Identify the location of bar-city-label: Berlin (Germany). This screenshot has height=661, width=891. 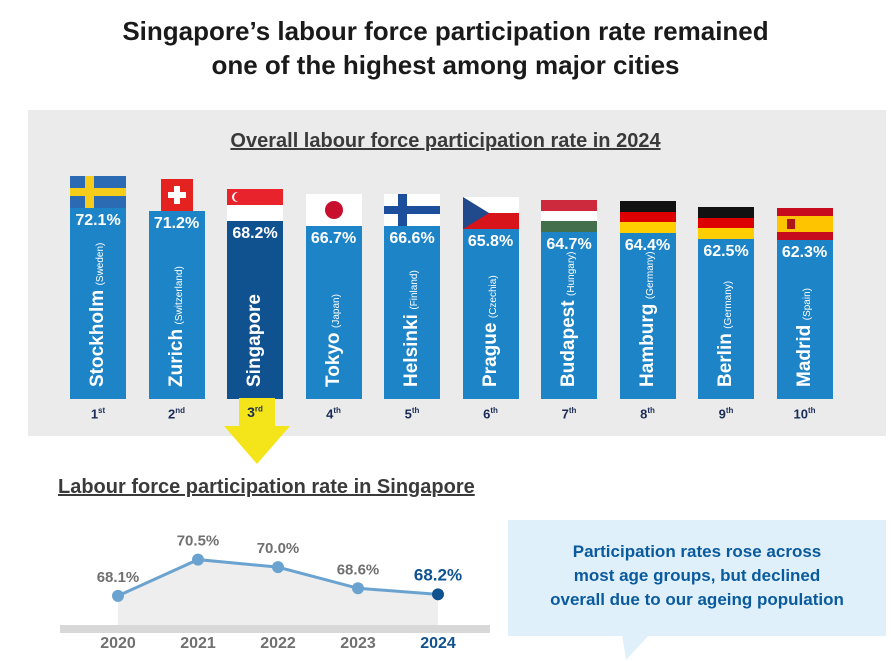
(726, 334).